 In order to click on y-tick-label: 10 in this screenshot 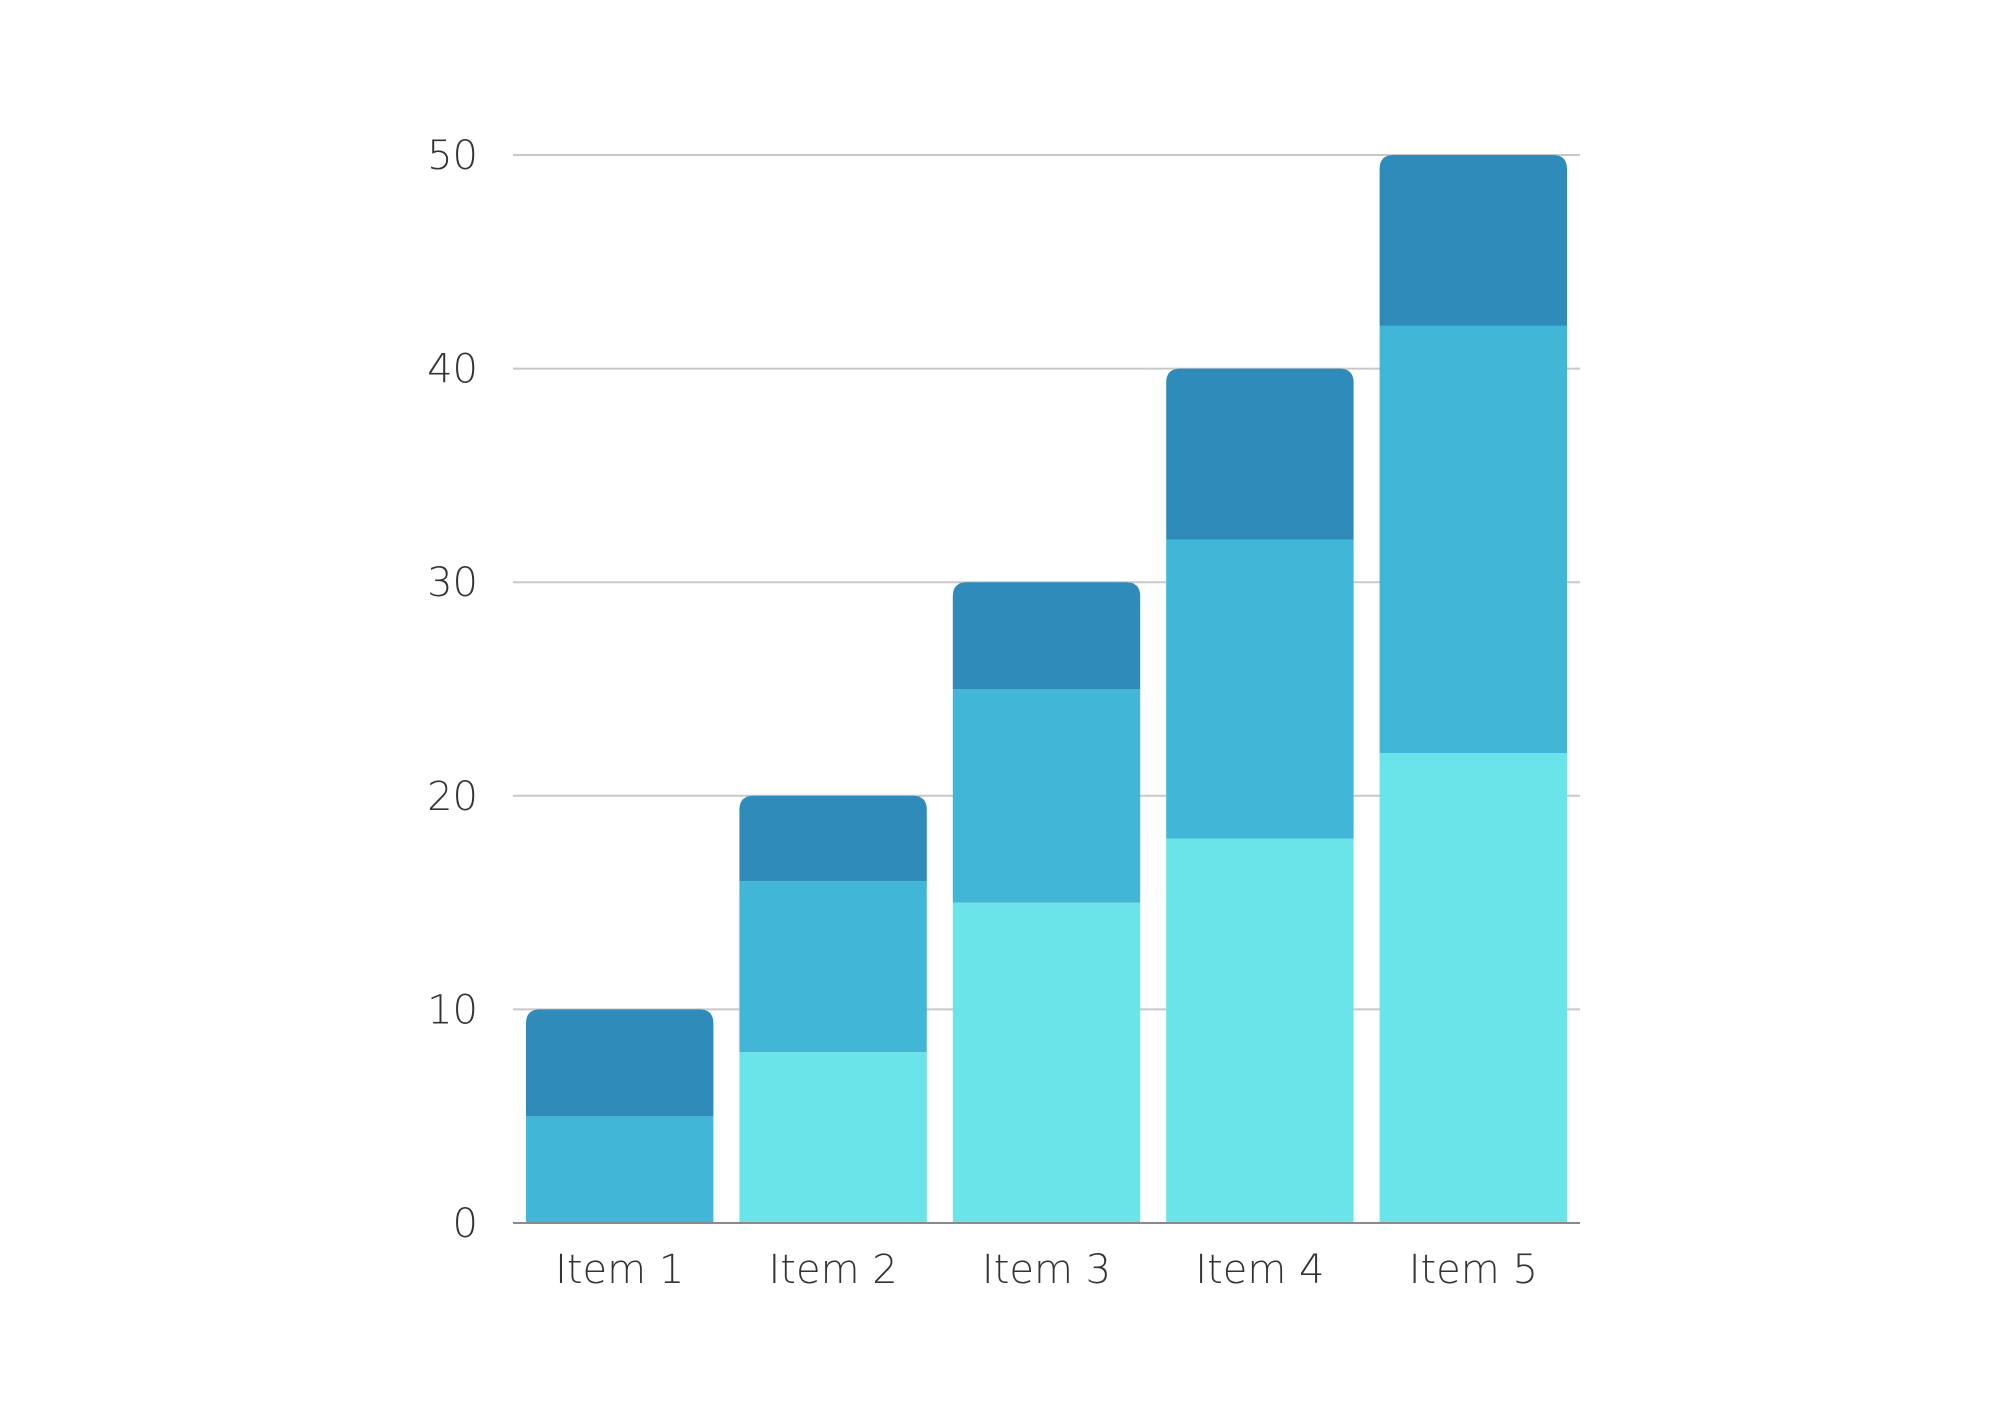, I will do `click(452, 1010)`.